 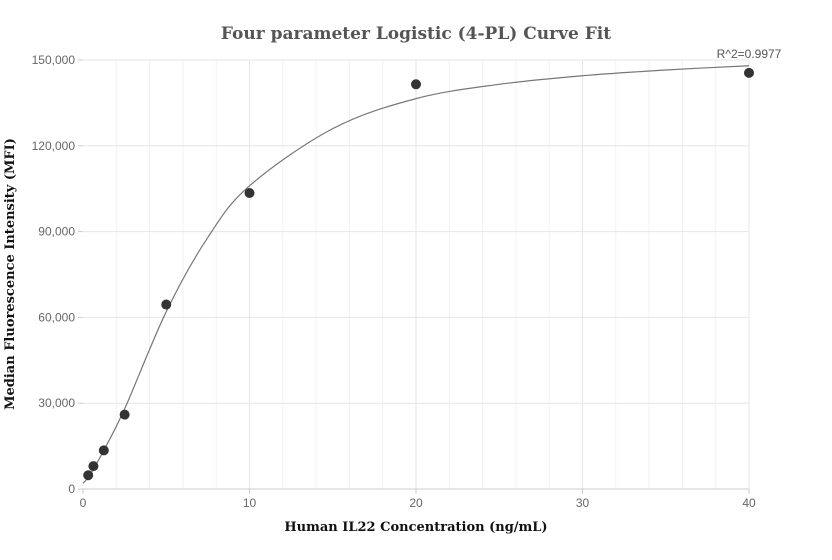 I want to click on y-ticks: 0 30,000 60,000 90,000 120,000 150,000, so click(x=57, y=274).